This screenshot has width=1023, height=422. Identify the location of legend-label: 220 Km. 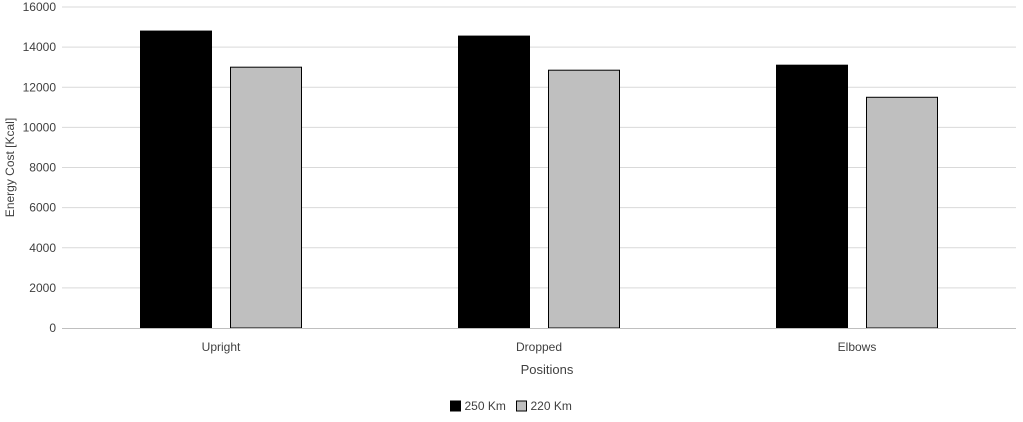
(551, 406).